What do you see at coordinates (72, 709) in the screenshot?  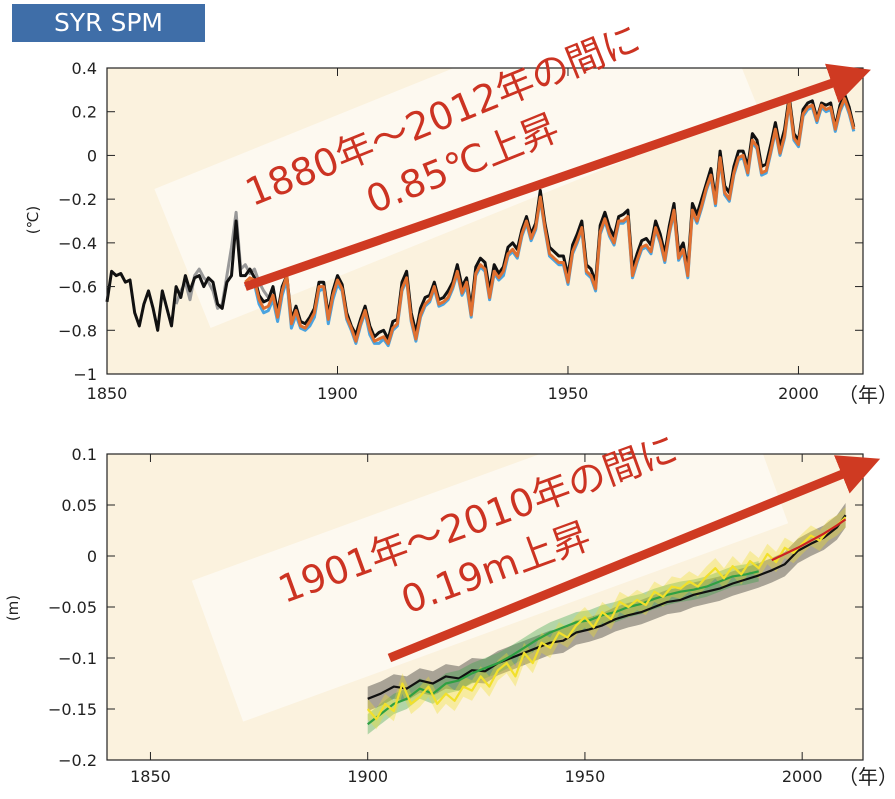 I see `y-tick-label: −0.15` at bounding box center [72, 709].